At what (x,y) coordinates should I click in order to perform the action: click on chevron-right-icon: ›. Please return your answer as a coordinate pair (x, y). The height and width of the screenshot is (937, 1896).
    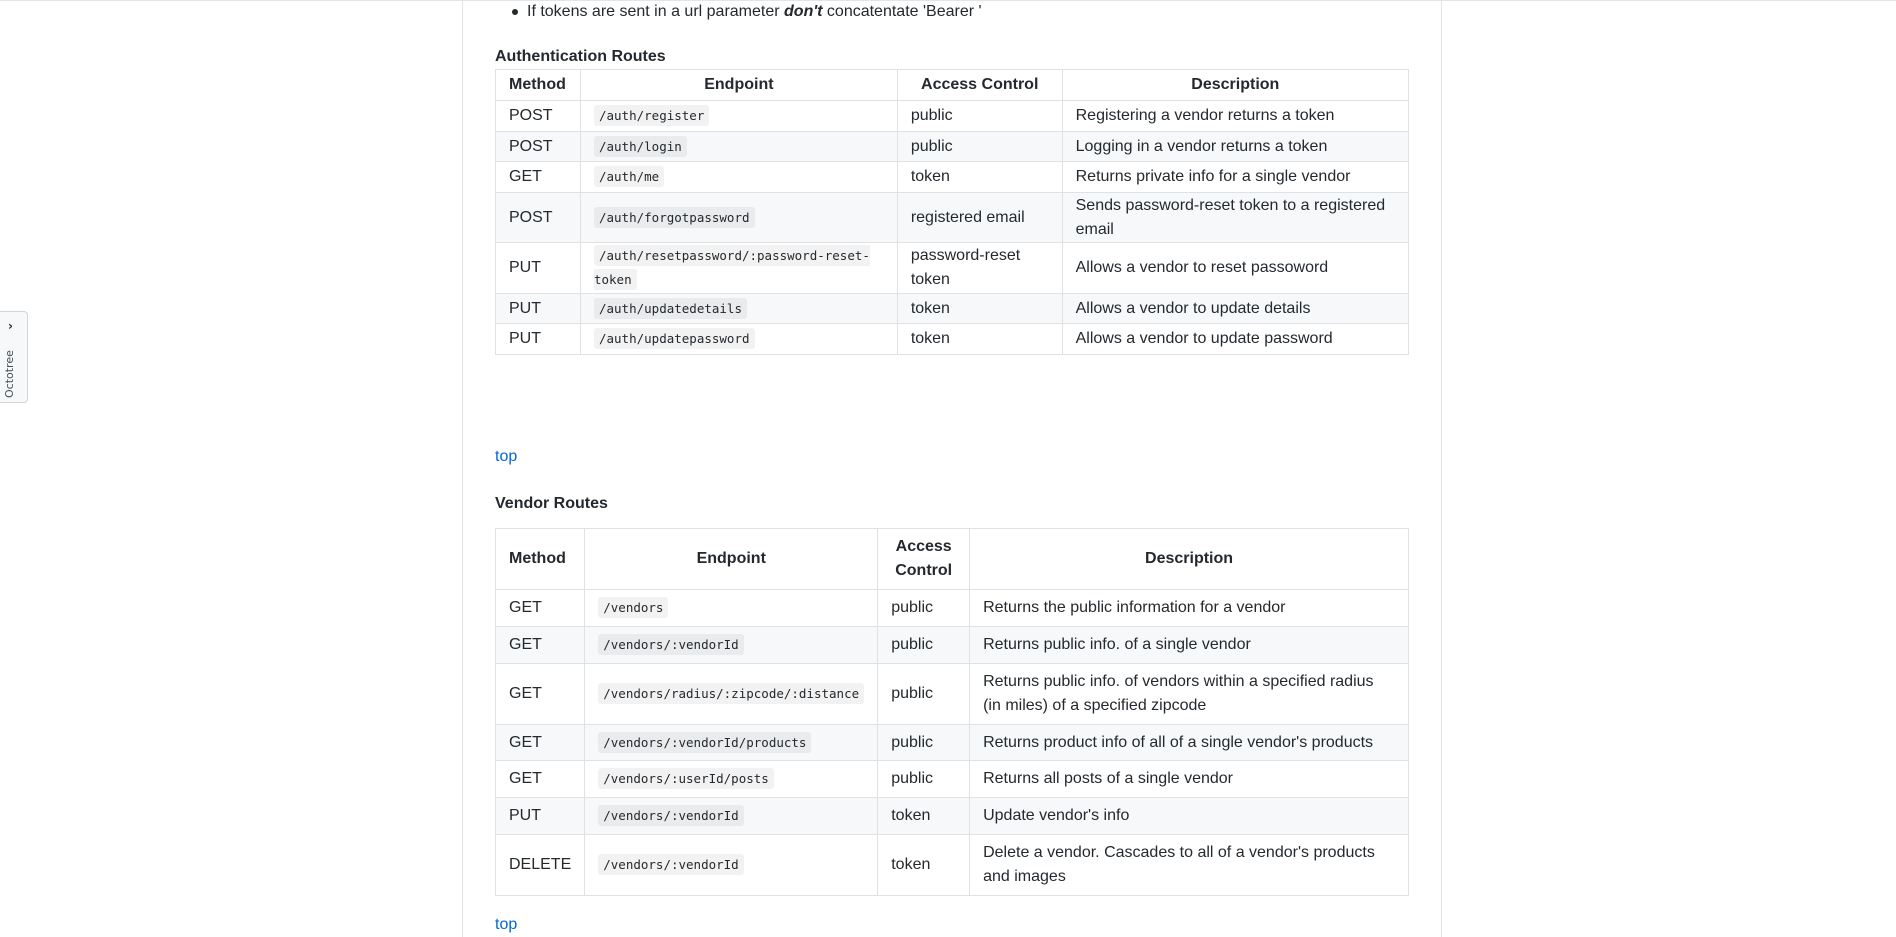
    Looking at the image, I should click on (10, 326).